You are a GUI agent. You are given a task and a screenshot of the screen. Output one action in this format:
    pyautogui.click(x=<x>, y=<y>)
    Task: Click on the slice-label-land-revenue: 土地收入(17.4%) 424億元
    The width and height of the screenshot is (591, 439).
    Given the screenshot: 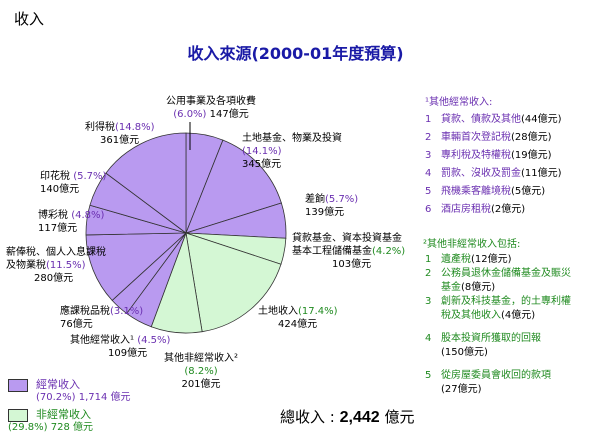 What is the action you would take?
    pyautogui.click(x=298, y=318)
    